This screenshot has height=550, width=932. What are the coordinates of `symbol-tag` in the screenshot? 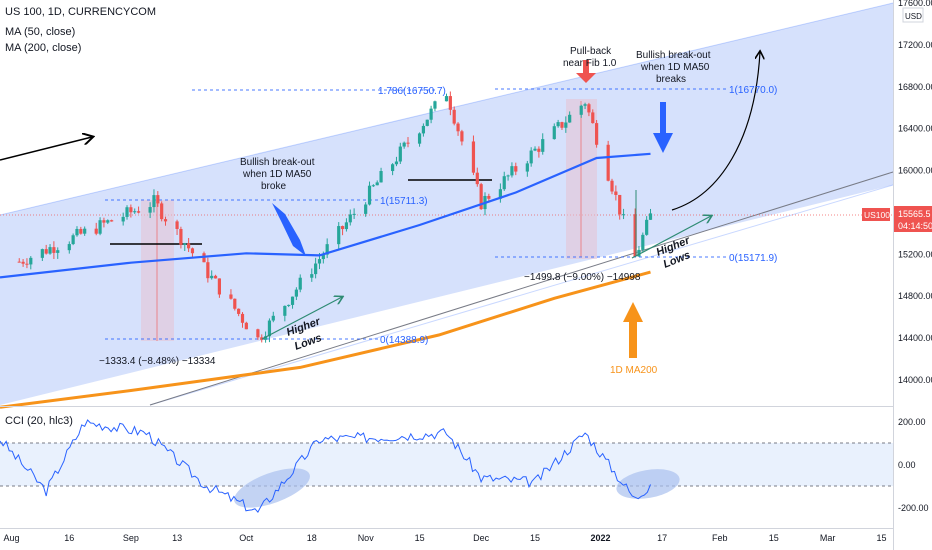 It's located at (876, 214).